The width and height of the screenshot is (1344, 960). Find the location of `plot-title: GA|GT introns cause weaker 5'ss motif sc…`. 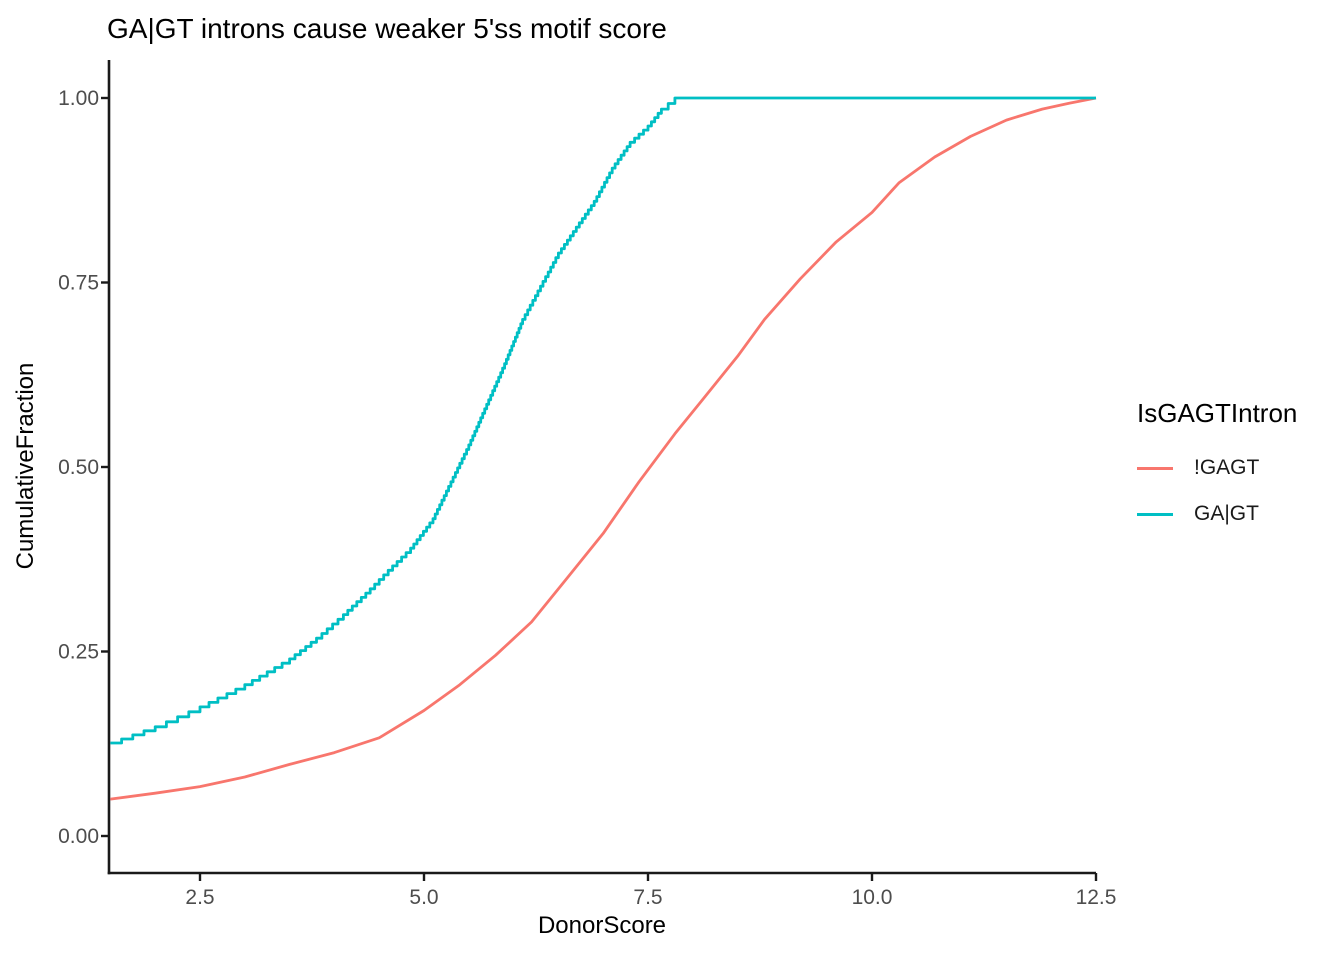

plot-title: GA|GT introns cause weaker 5'ss motif sc… is located at coordinates (387, 28).